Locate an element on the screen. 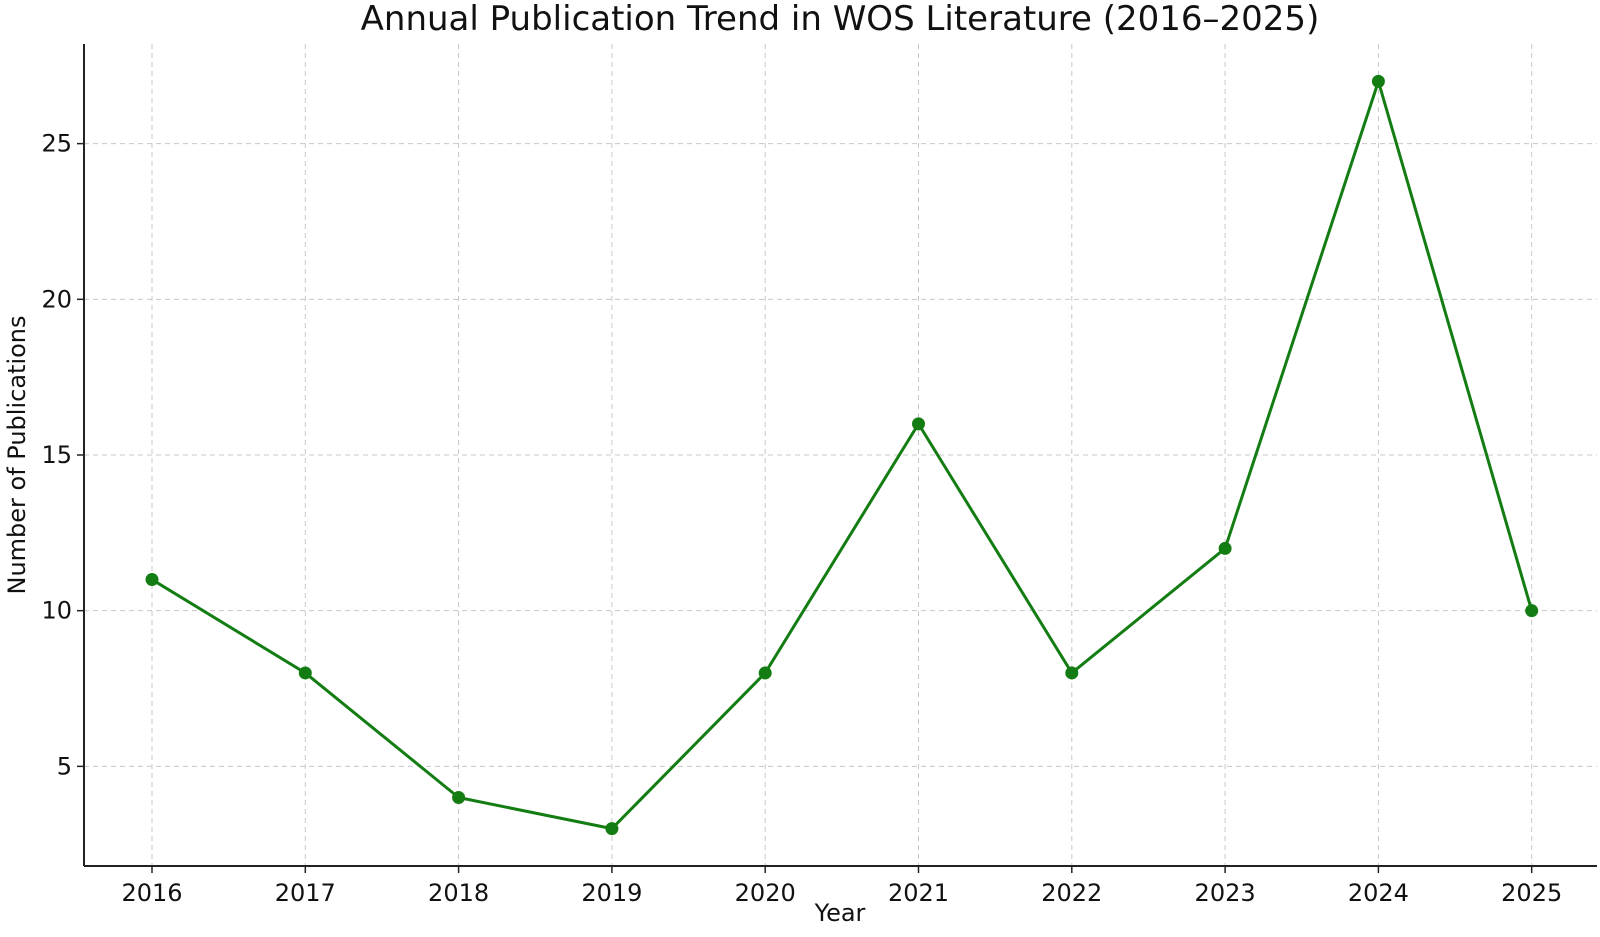 Image resolution: width=1600 pixels, height=937 pixels. x-tick-label: 2020 is located at coordinates (765, 893).